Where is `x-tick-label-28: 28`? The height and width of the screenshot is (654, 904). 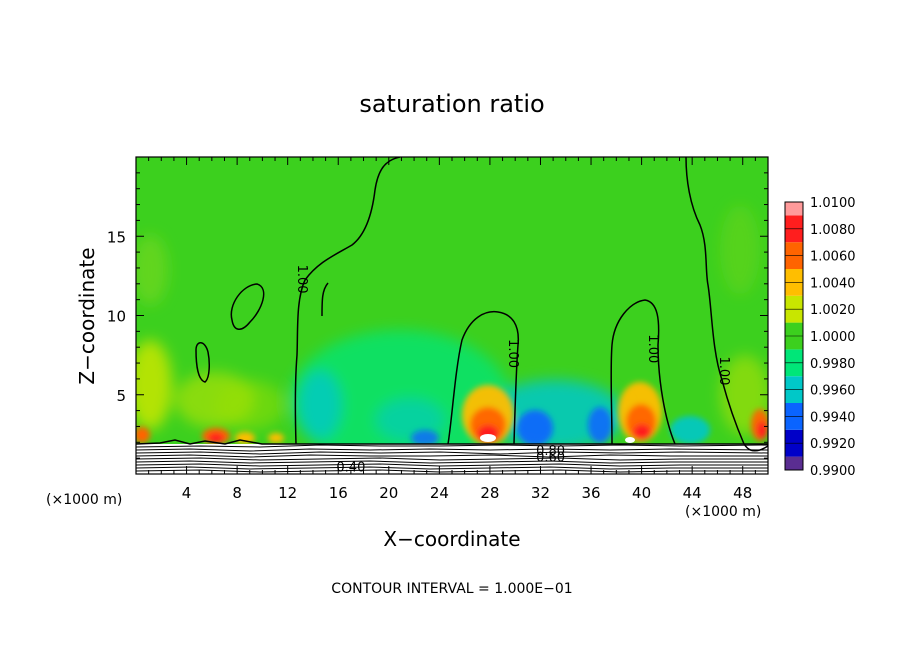 x-tick-label-28: 28 is located at coordinates (489, 493).